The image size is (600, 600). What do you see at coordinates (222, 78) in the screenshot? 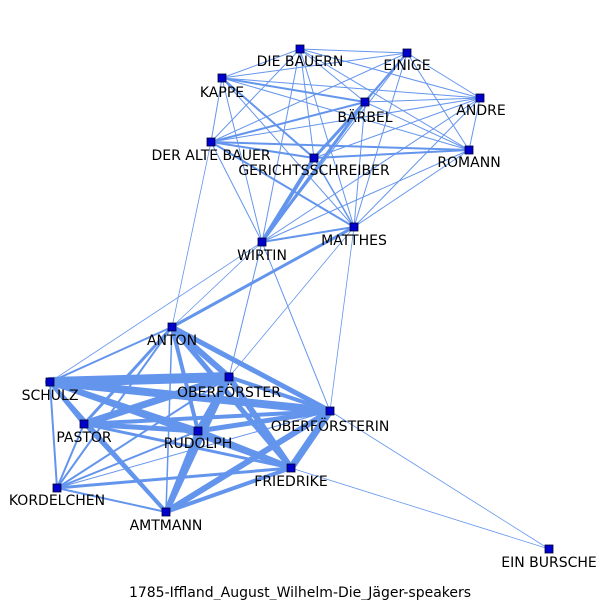
I see `node-kappe` at bounding box center [222, 78].